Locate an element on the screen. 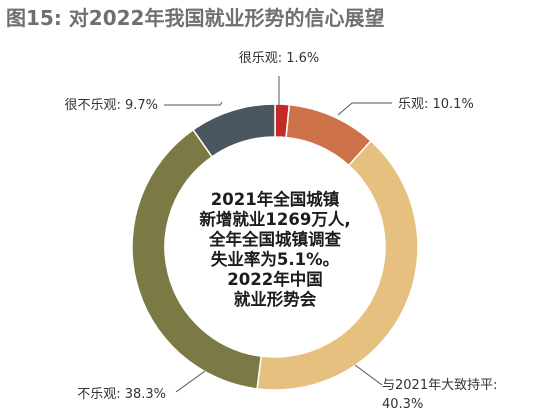 This screenshot has height=420, width=550. slice-label: 很不乐观: 9.7% is located at coordinates (111, 105).